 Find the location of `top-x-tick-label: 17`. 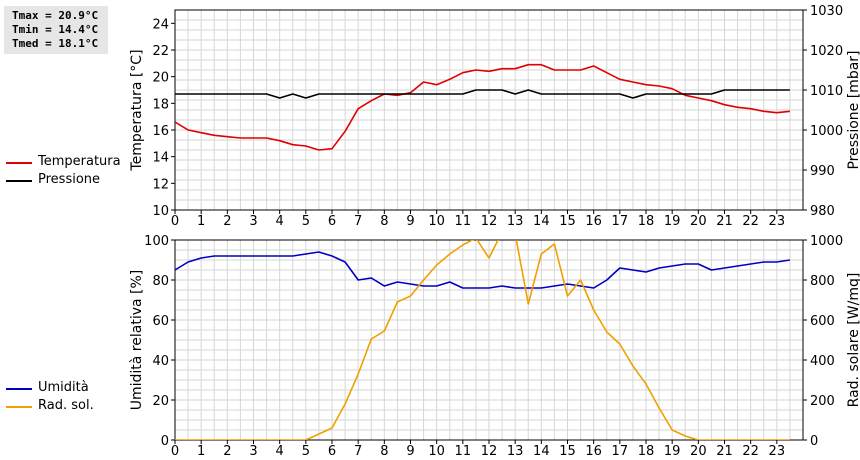

top-x-tick-label: 17 is located at coordinates (620, 221).